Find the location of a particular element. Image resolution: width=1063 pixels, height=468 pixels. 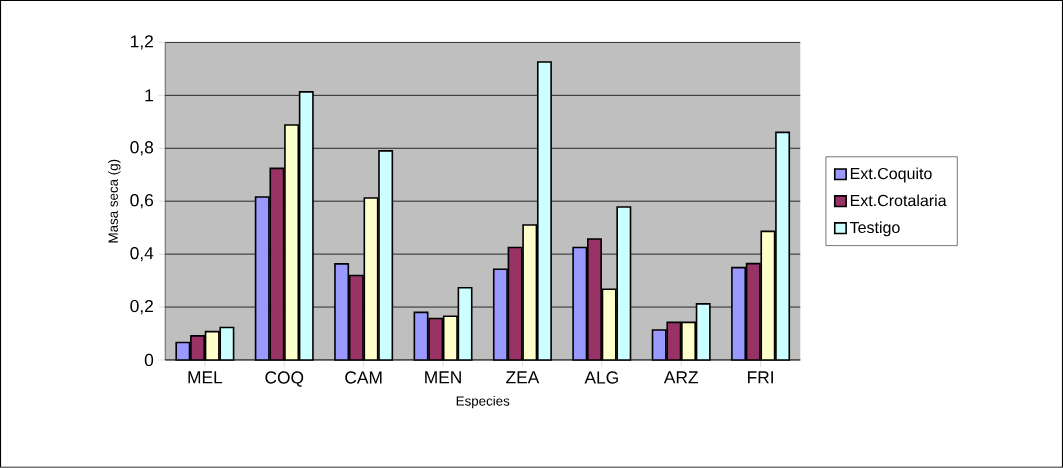

y-tick-label: 0,4 is located at coordinates (142, 254).